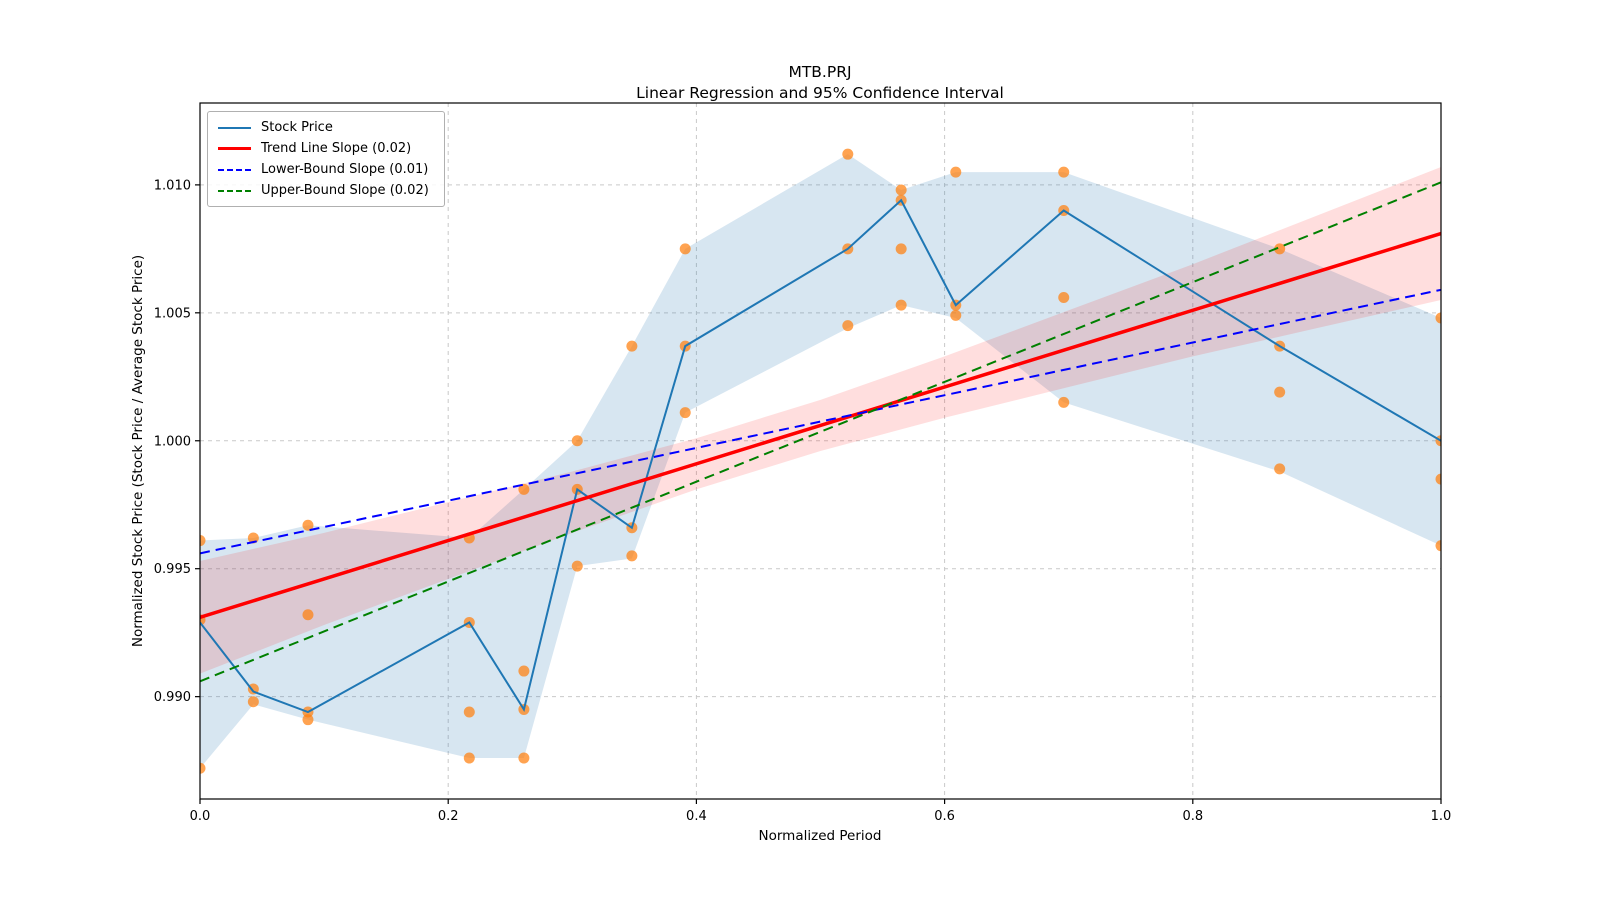 The height and width of the screenshot is (900, 1600). What do you see at coordinates (172, 569) in the screenshot?
I see `y-tick-label: 0.995` at bounding box center [172, 569].